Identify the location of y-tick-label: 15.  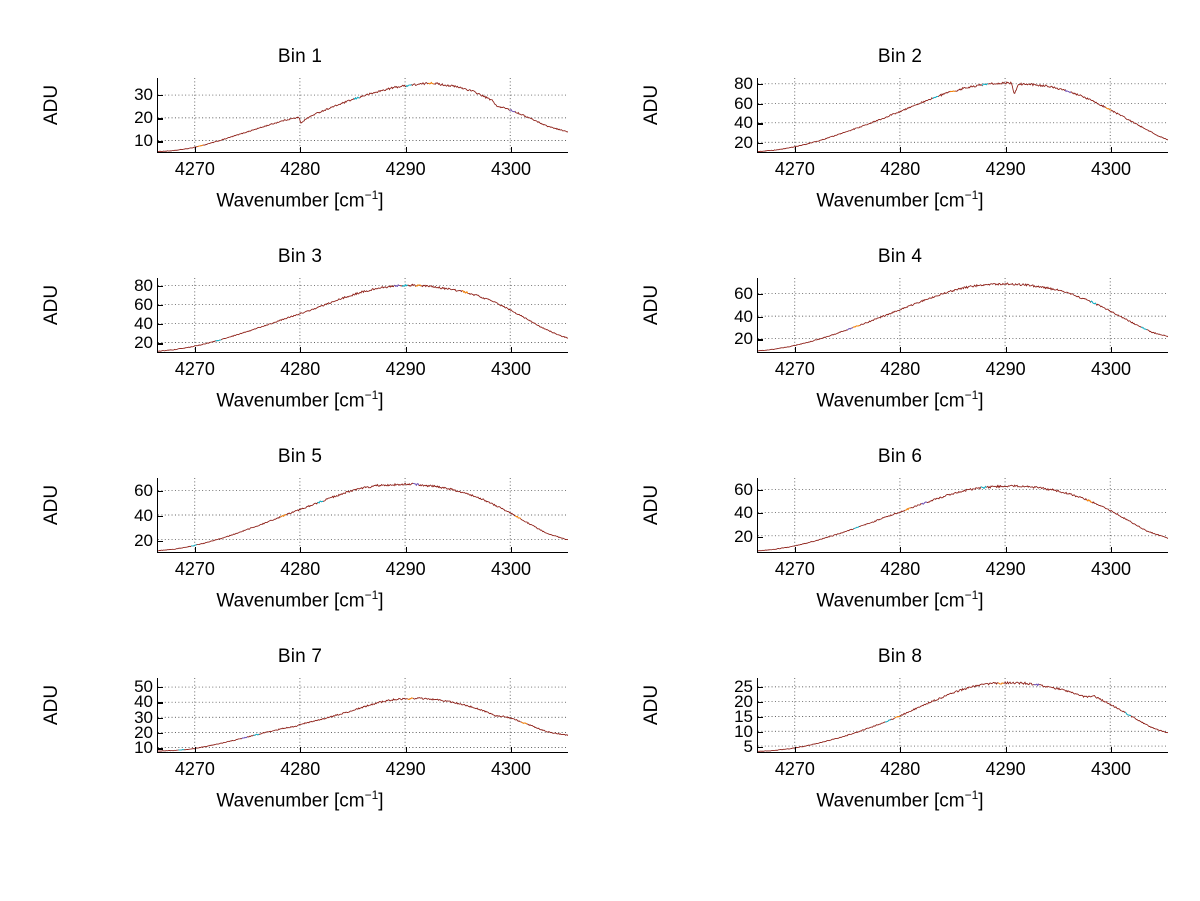
(743, 717).